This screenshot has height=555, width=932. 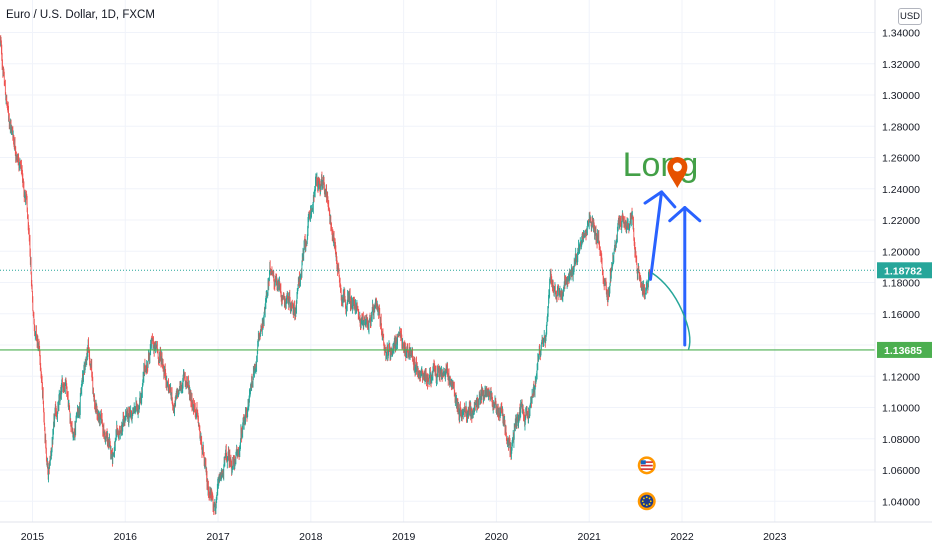 What do you see at coordinates (901, 190) in the screenshot?
I see `y-tick-label: 1.24000` at bounding box center [901, 190].